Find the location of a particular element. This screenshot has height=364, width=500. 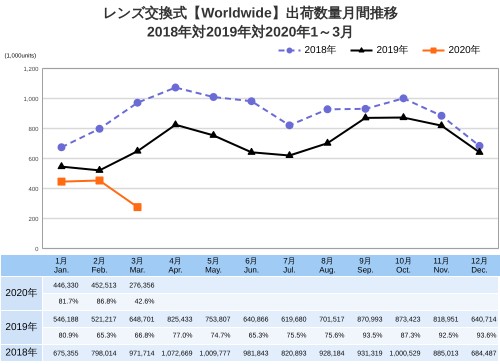

x-tick-label: 1月 Jan. is located at coordinates (62, 265).